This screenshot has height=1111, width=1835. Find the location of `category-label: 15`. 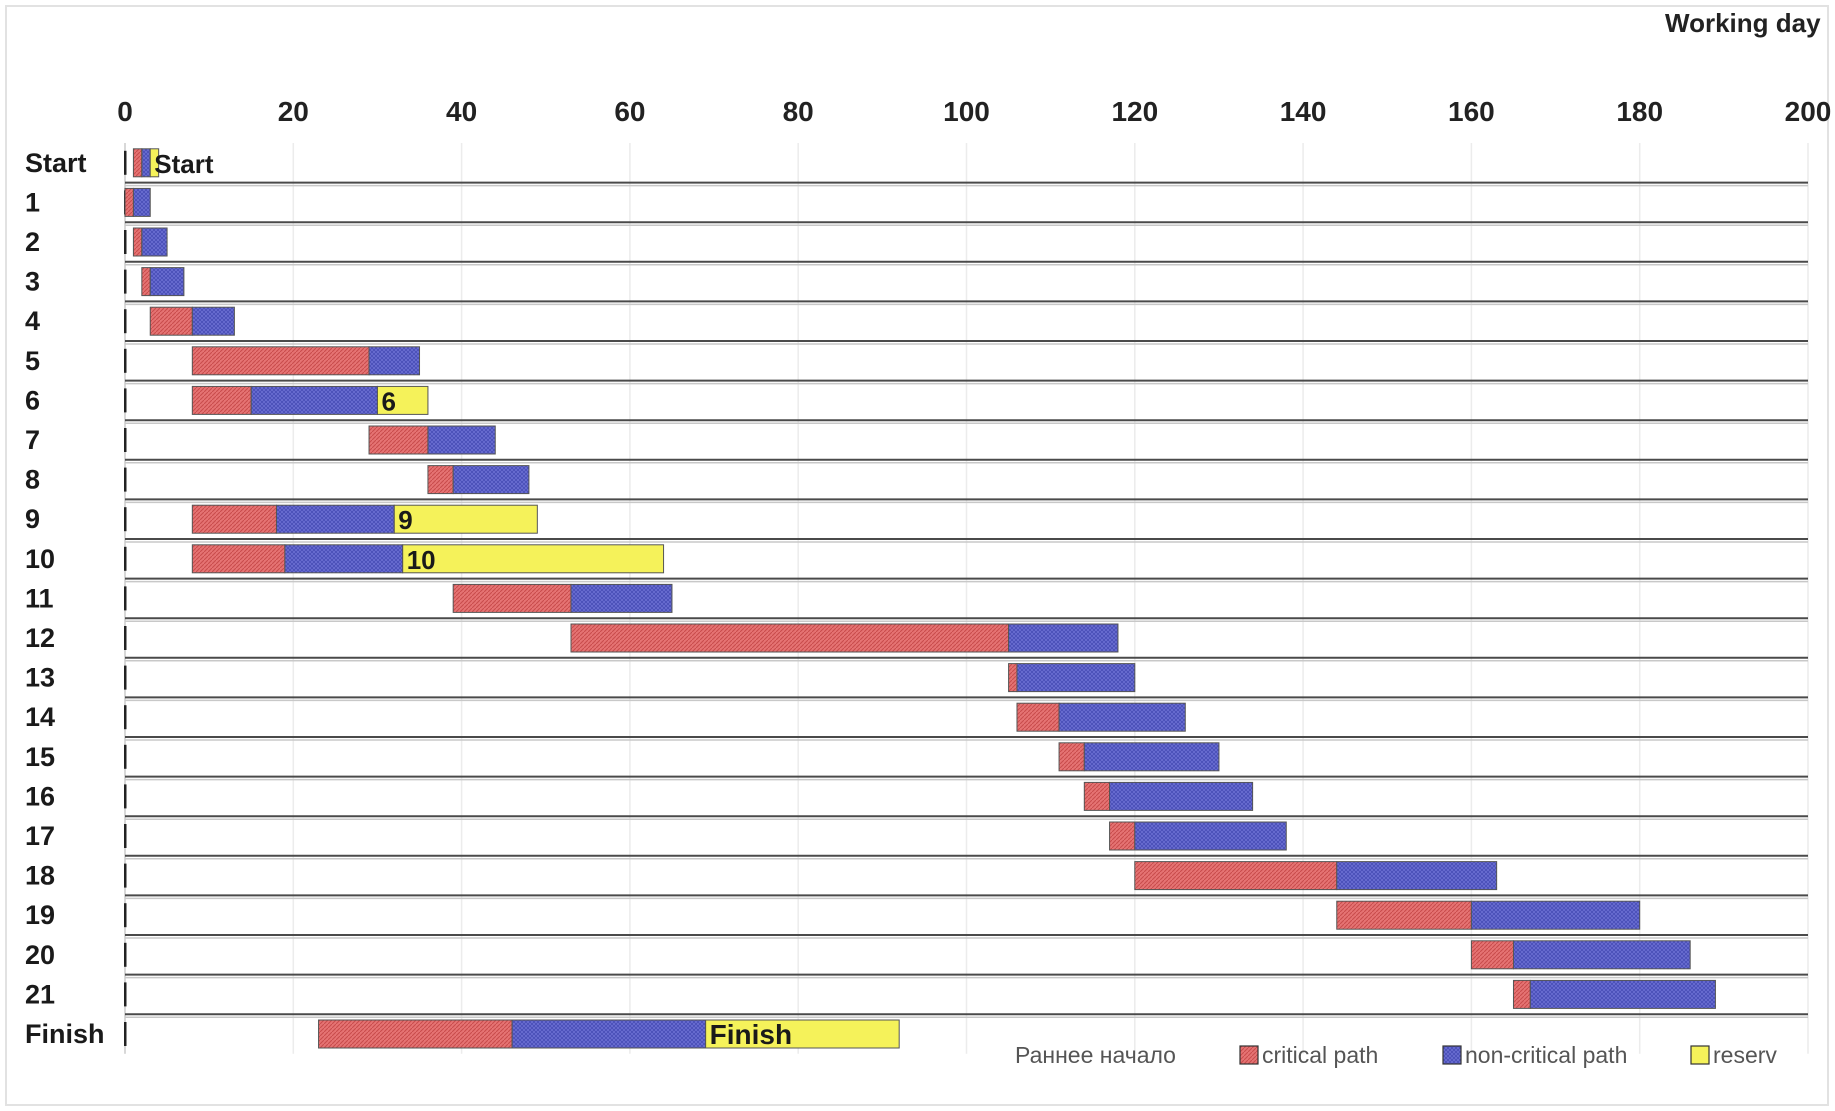

category-label: 15 is located at coordinates (40, 757).